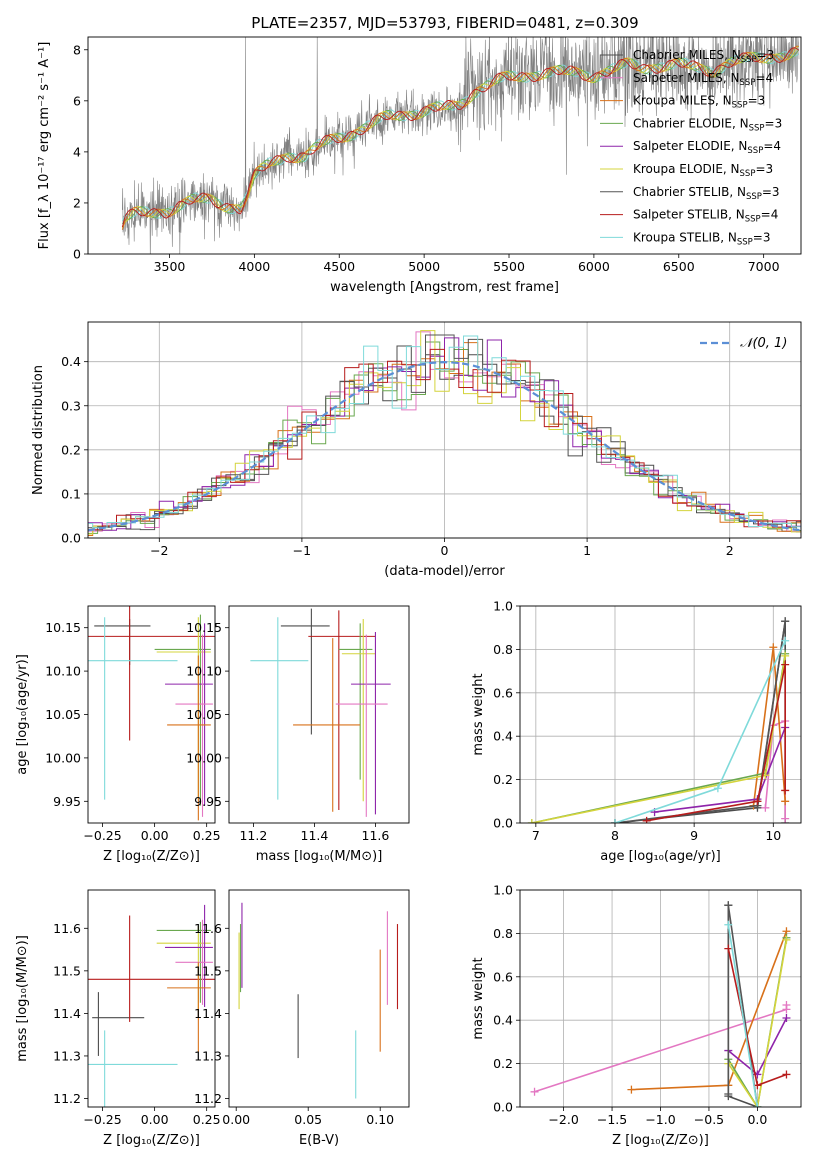 Image resolution: width=819 pixels, height=1170 pixels. What do you see at coordinates (319, 714) in the screenshot?
I see `age-vs-mass-frame` at bounding box center [319, 714].